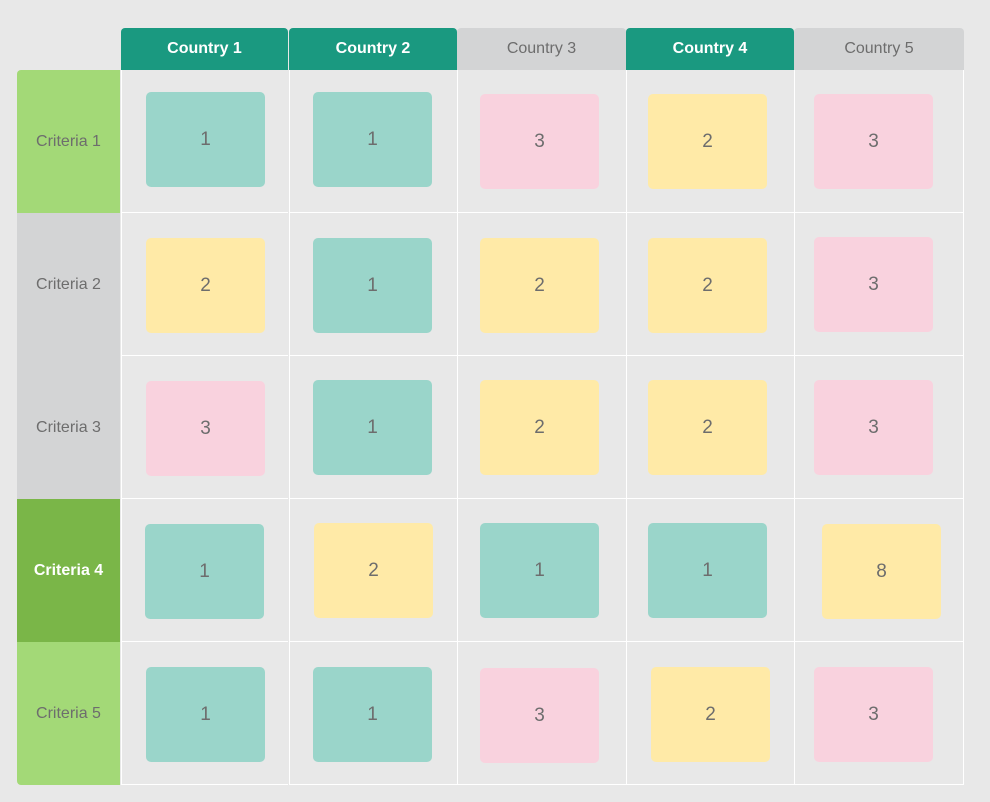 This screenshot has height=802, width=990. What do you see at coordinates (879, 49) in the screenshot?
I see `country-header-5: Country 5` at bounding box center [879, 49].